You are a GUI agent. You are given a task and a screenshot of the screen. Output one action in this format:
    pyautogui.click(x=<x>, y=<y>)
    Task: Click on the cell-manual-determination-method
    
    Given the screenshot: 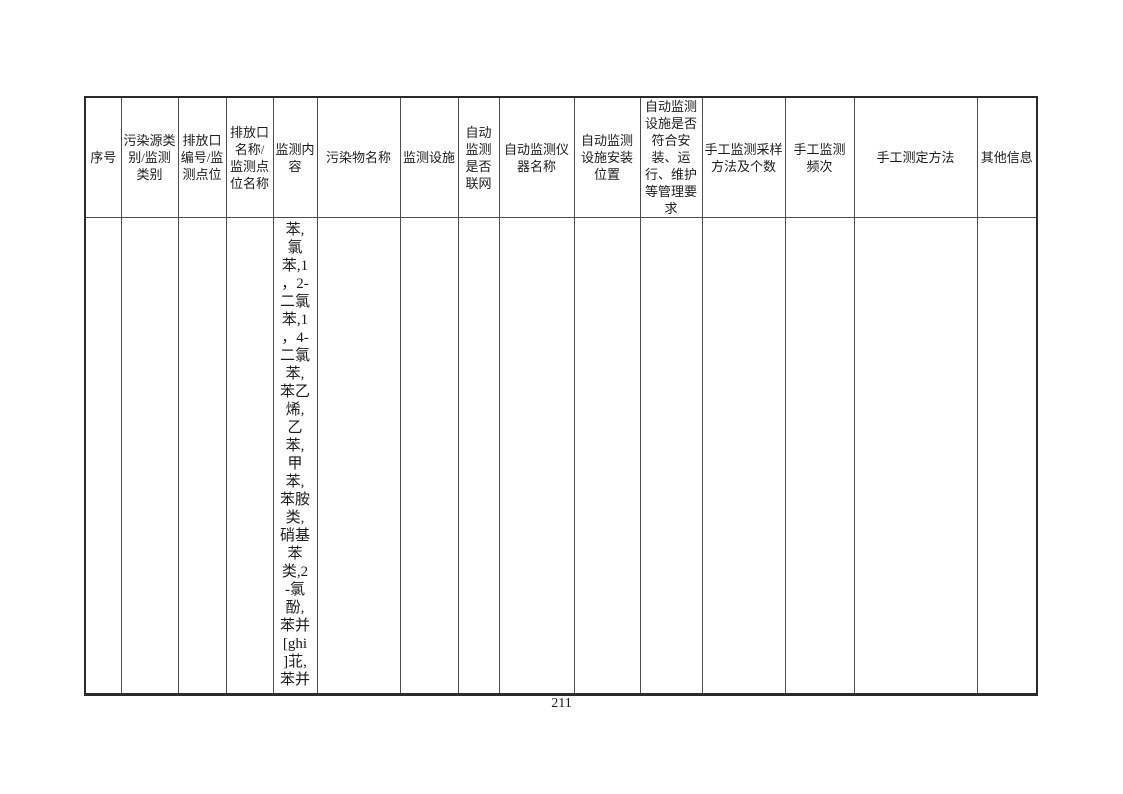 What is the action you would take?
    pyautogui.click(x=915, y=456)
    